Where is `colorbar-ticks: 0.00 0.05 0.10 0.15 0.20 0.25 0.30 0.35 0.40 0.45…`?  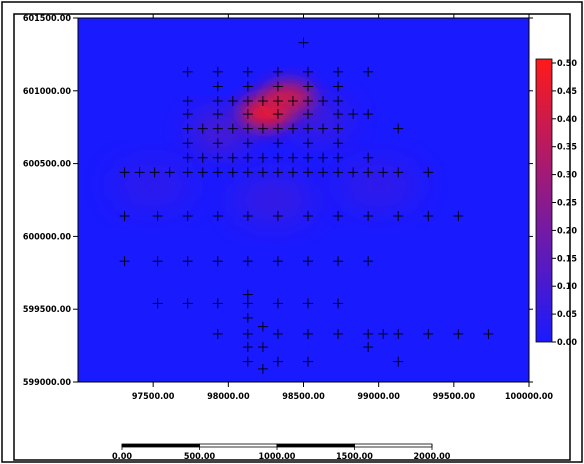 colorbar-ticks: 0.00 0.05 0.10 0.15 0.20 0.25 0.30 0.35 0.40 0.45… is located at coordinates (564, 203).